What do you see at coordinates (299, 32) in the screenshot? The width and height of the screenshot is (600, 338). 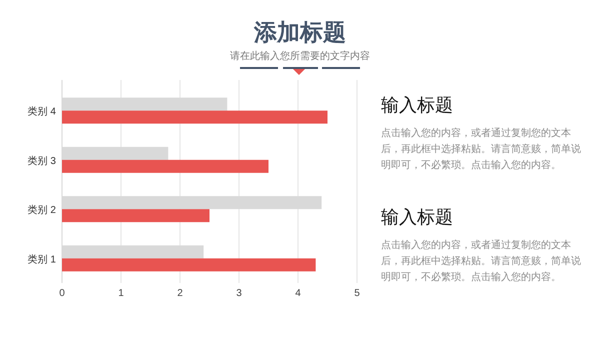 I see `chart-title: 添加标题` at bounding box center [299, 32].